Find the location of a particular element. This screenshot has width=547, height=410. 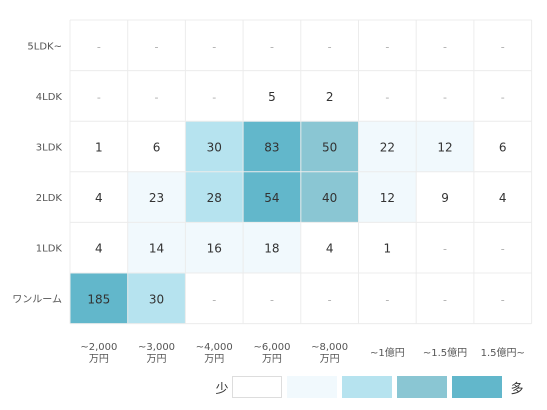

cell-value-label: 16 is located at coordinates (214, 249).